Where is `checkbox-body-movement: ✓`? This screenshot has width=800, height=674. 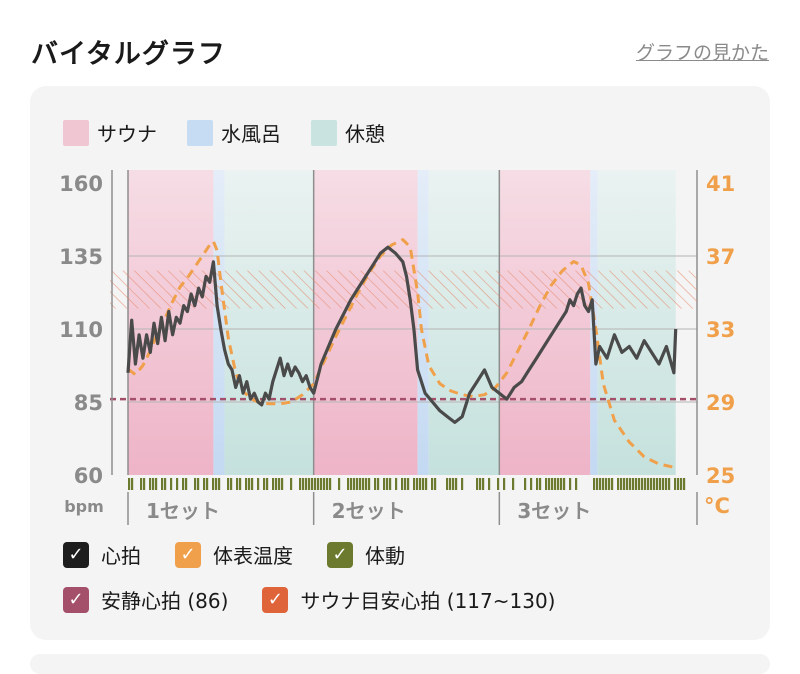
checkbox-body-movement: ✓ is located at coordinates (340, 554).